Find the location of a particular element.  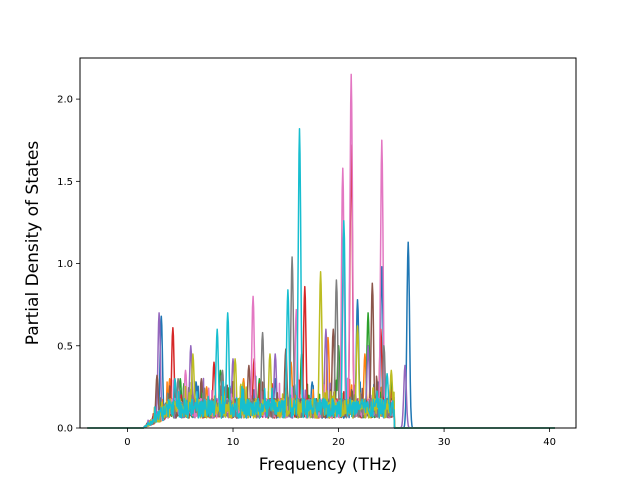

y-axis-label: Partial Density of States is located at coordinates (33, 243).